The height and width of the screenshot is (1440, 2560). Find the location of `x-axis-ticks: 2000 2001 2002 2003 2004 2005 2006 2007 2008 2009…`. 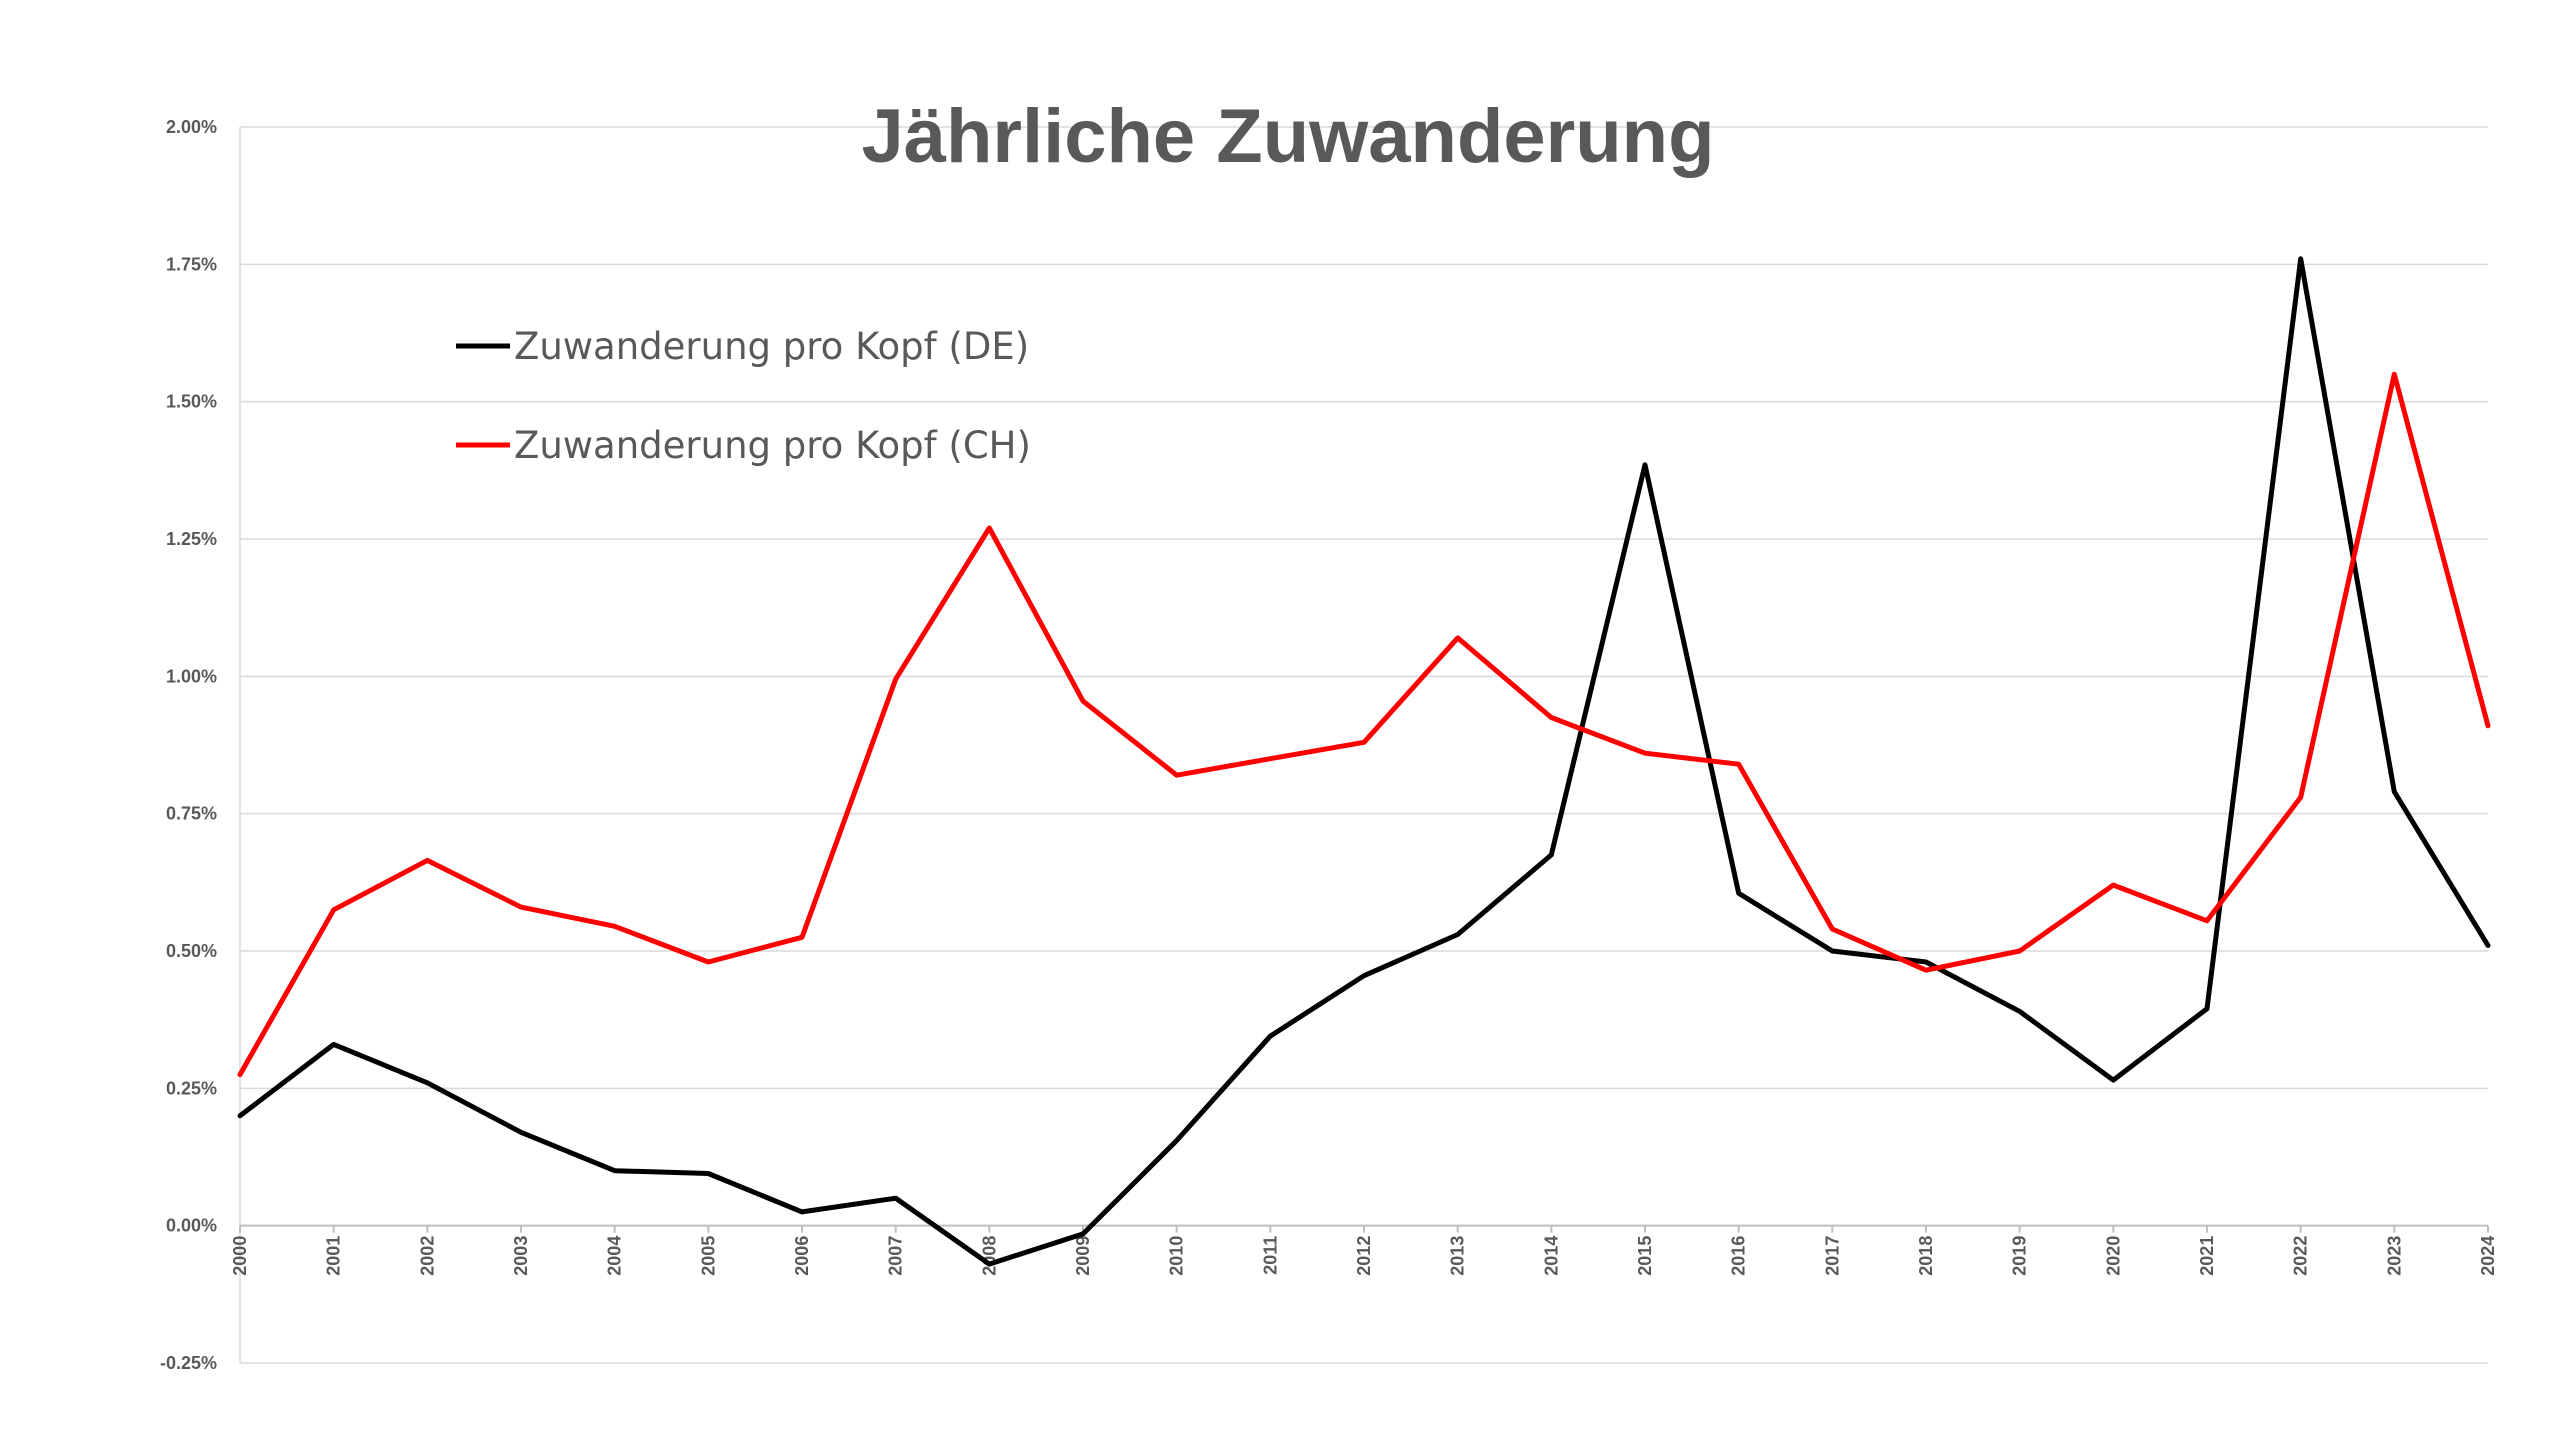

x-axis-ticks: 2000 2001 2002 2003 2004 2005 2006 2007 2008 2009… is located at coordinates (1364, 1250).